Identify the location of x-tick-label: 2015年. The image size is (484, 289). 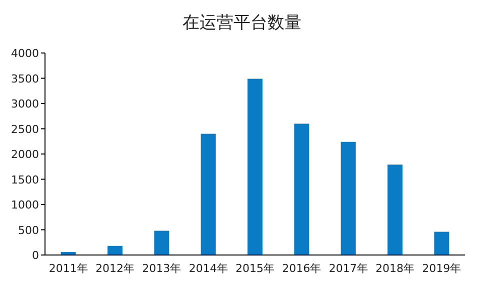
(255, 268).